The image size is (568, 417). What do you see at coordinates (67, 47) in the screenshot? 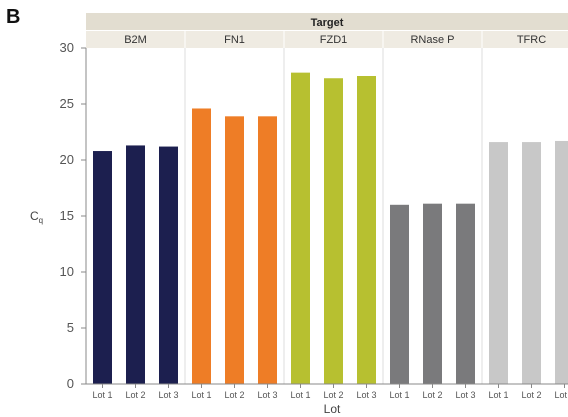
I see `y-tick-label: 30` at bounding box center [67, 47].